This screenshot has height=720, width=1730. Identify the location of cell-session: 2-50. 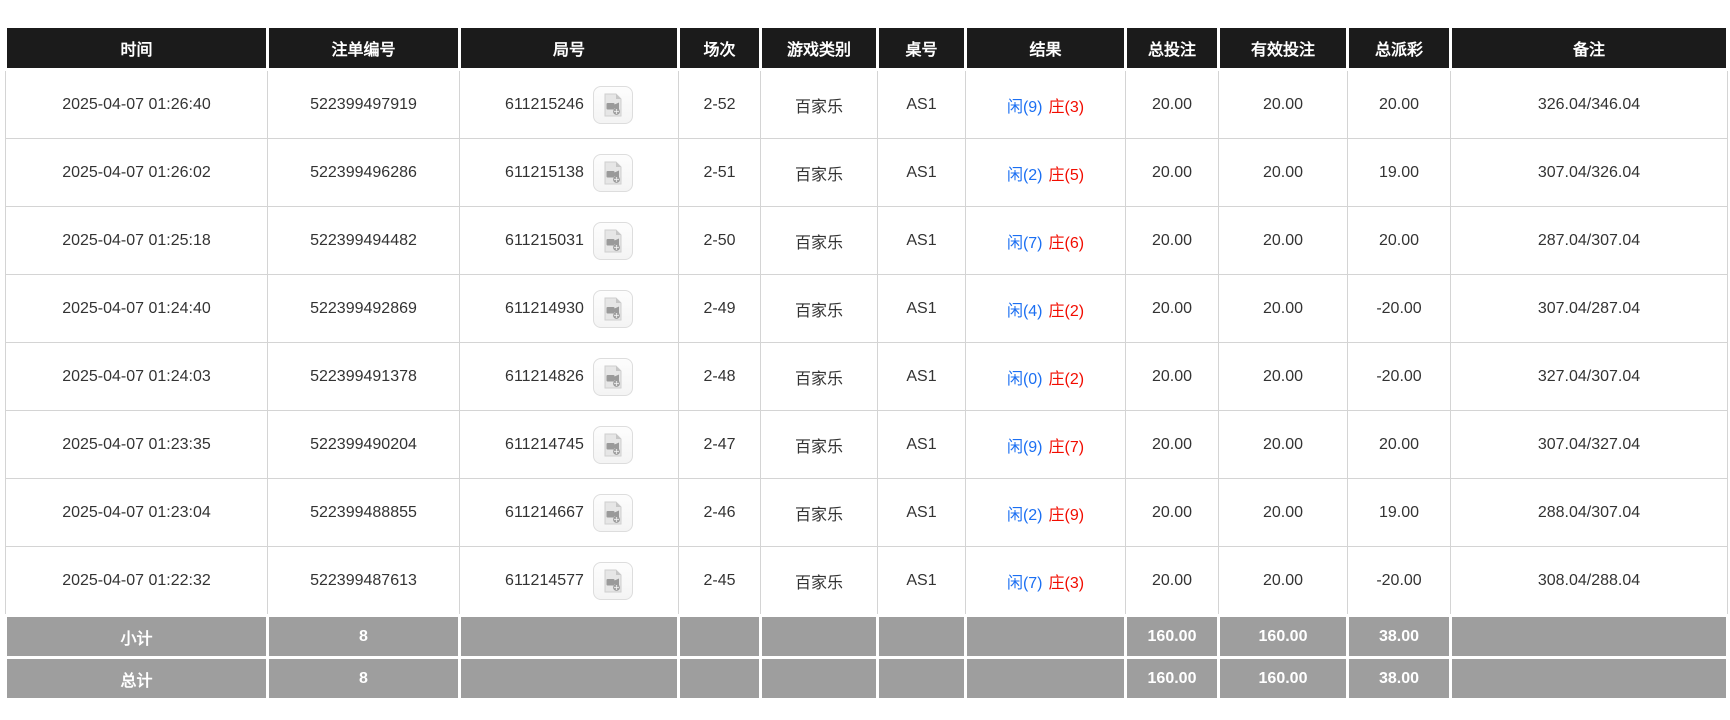
(719, 240).